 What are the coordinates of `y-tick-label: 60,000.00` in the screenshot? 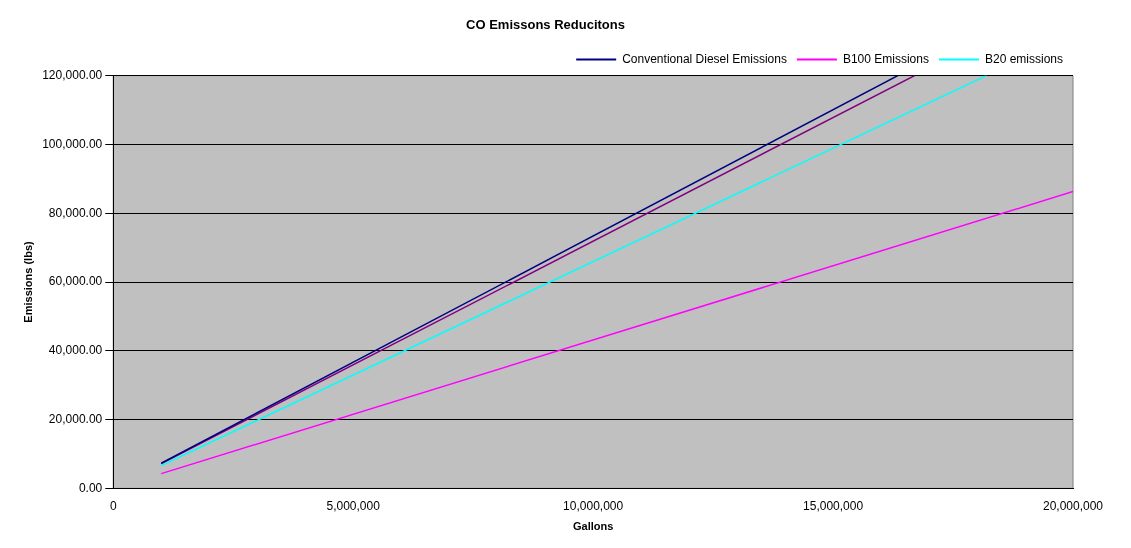 It's located at (75, 281).